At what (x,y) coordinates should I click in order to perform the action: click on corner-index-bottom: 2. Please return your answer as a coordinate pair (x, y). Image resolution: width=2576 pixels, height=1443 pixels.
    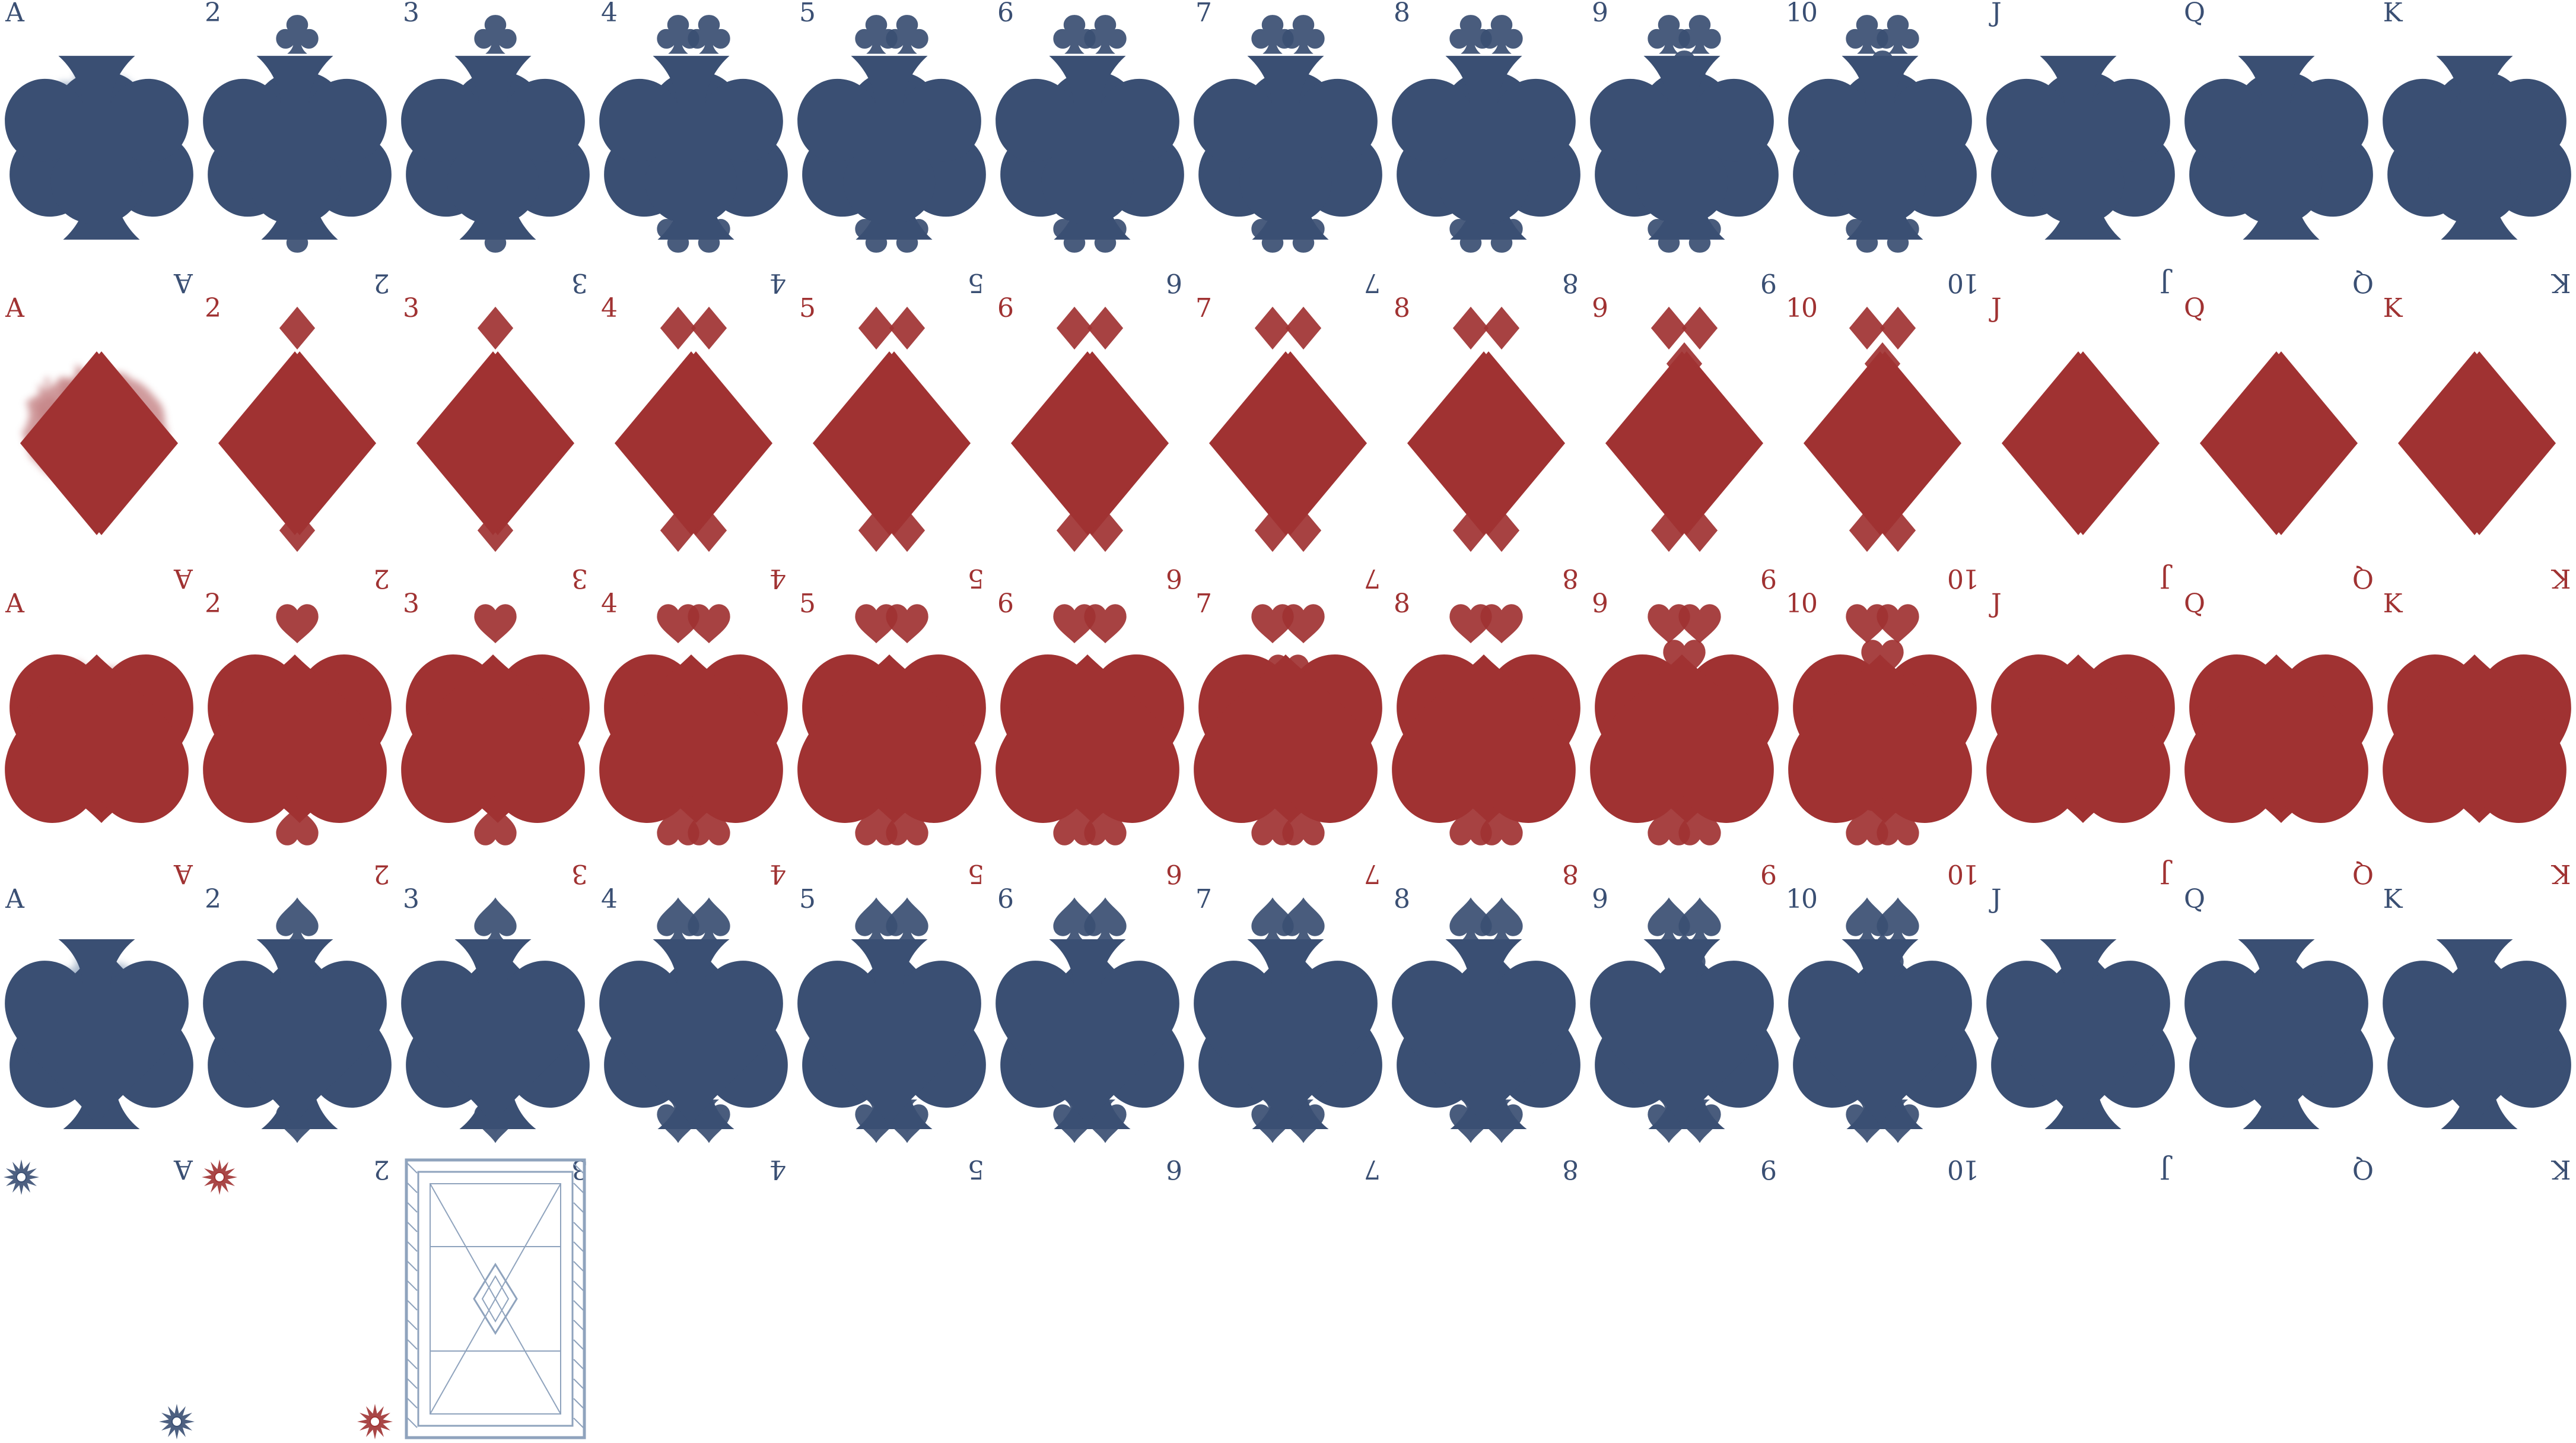
    Looking at the image, I should click on (306, 472).